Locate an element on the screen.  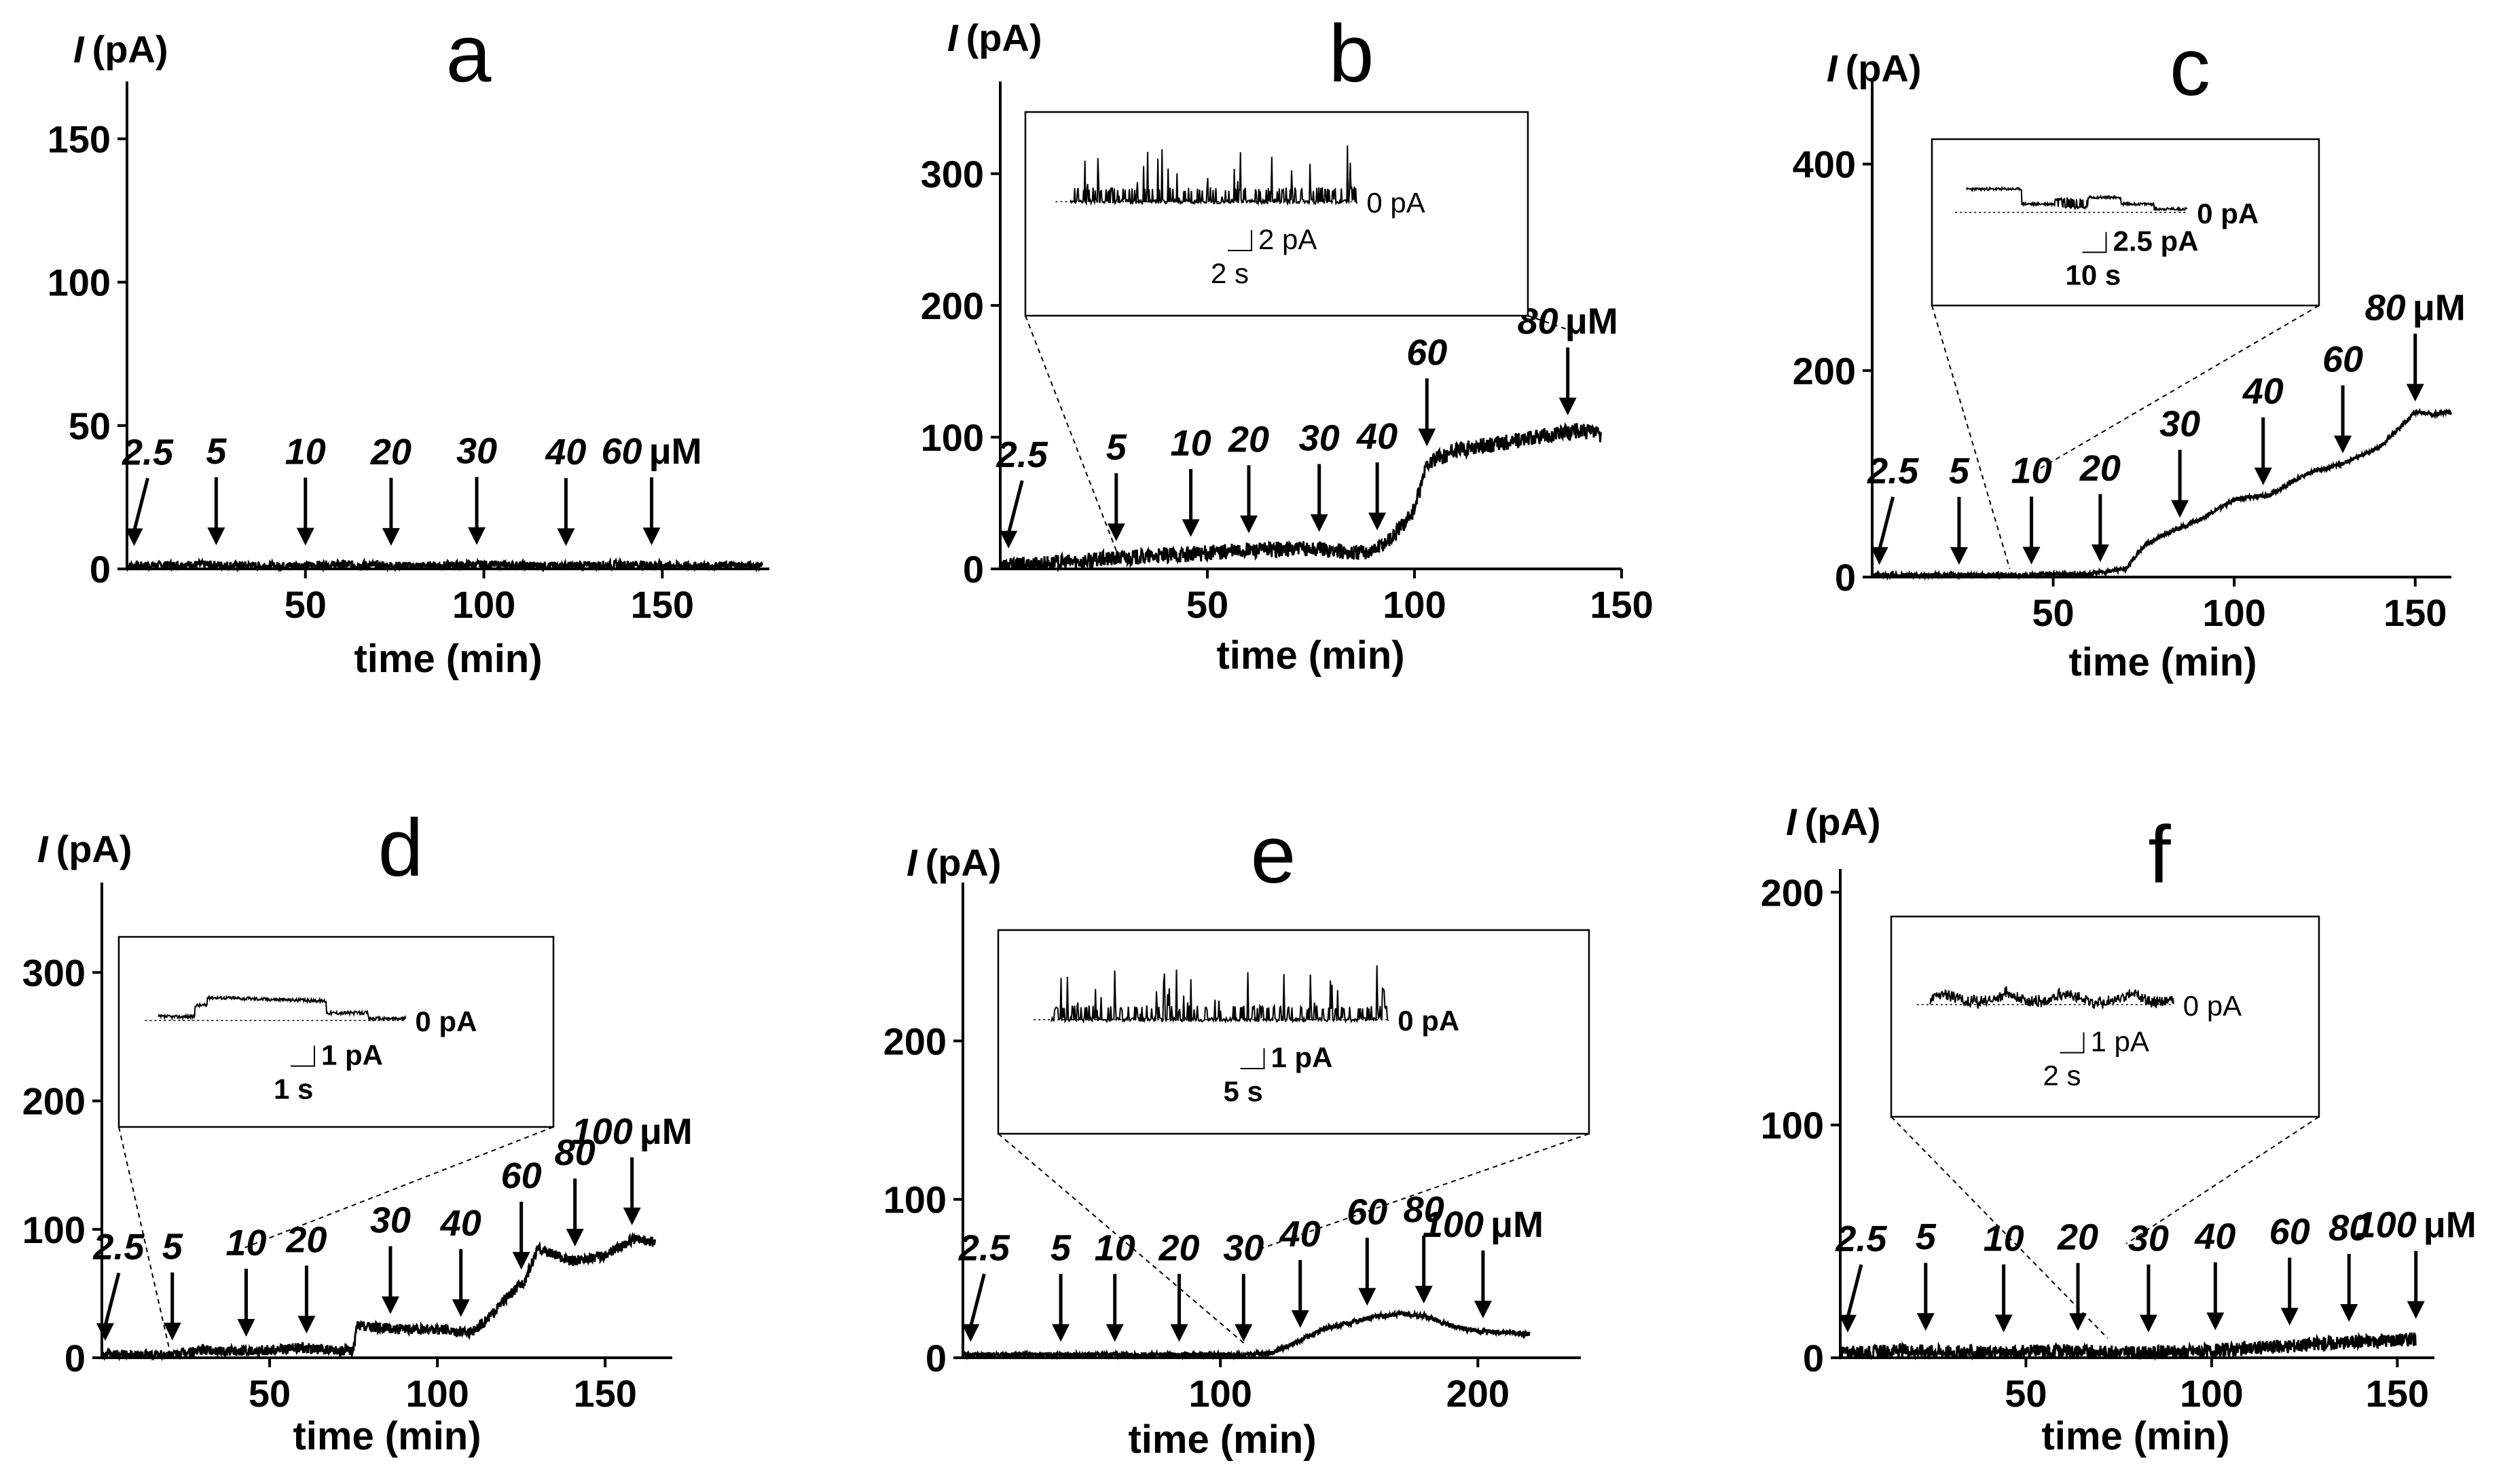
concentration-label: 30 is located at coordinates (2180, 424).